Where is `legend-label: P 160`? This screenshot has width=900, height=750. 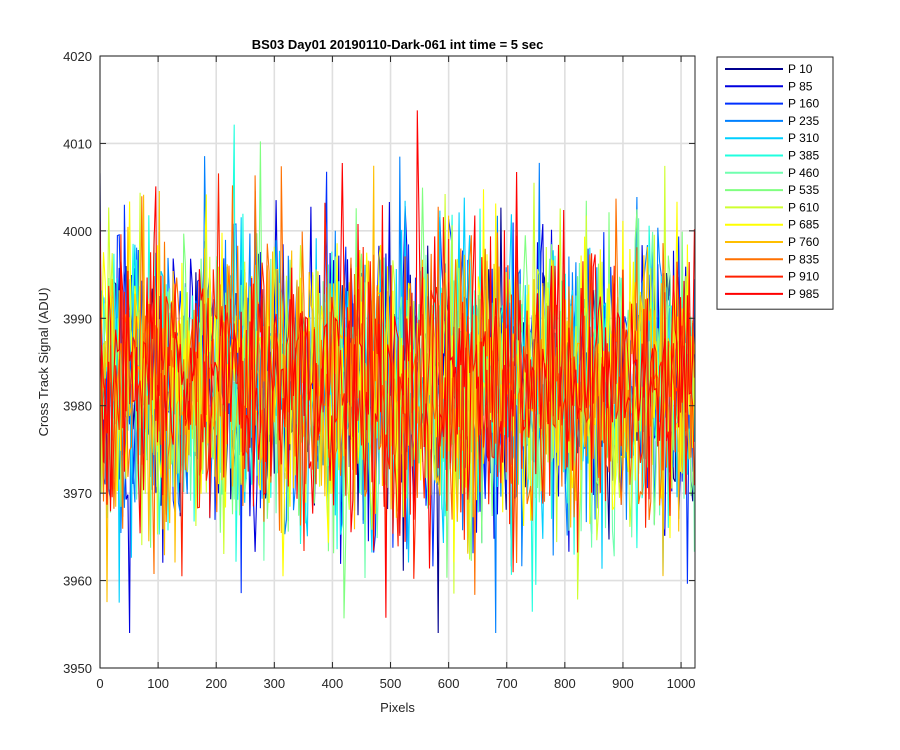
legend-label: P 160 is located at coordinates (803, 104).